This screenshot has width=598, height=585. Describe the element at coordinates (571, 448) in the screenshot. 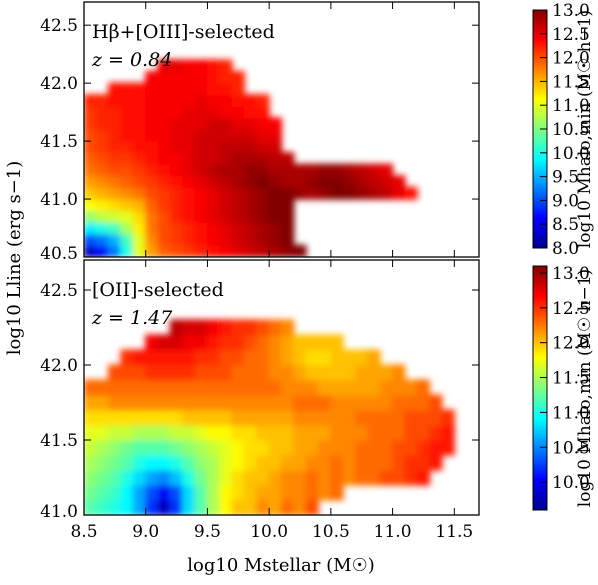

I see `colorbar-tick-label: 10.5` at that location.